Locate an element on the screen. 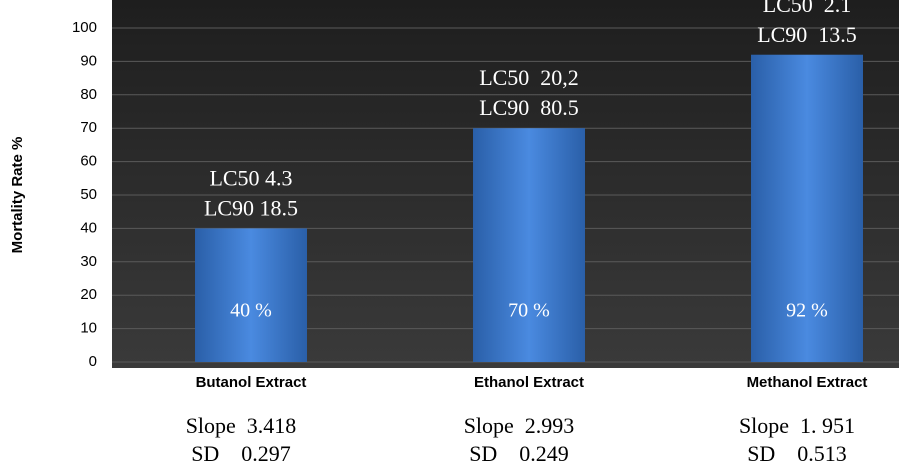 Image resolution: width=899 pixels, height=468 pixels. x-tick-label: Butanol Extract is located at coordinates (251, 382).